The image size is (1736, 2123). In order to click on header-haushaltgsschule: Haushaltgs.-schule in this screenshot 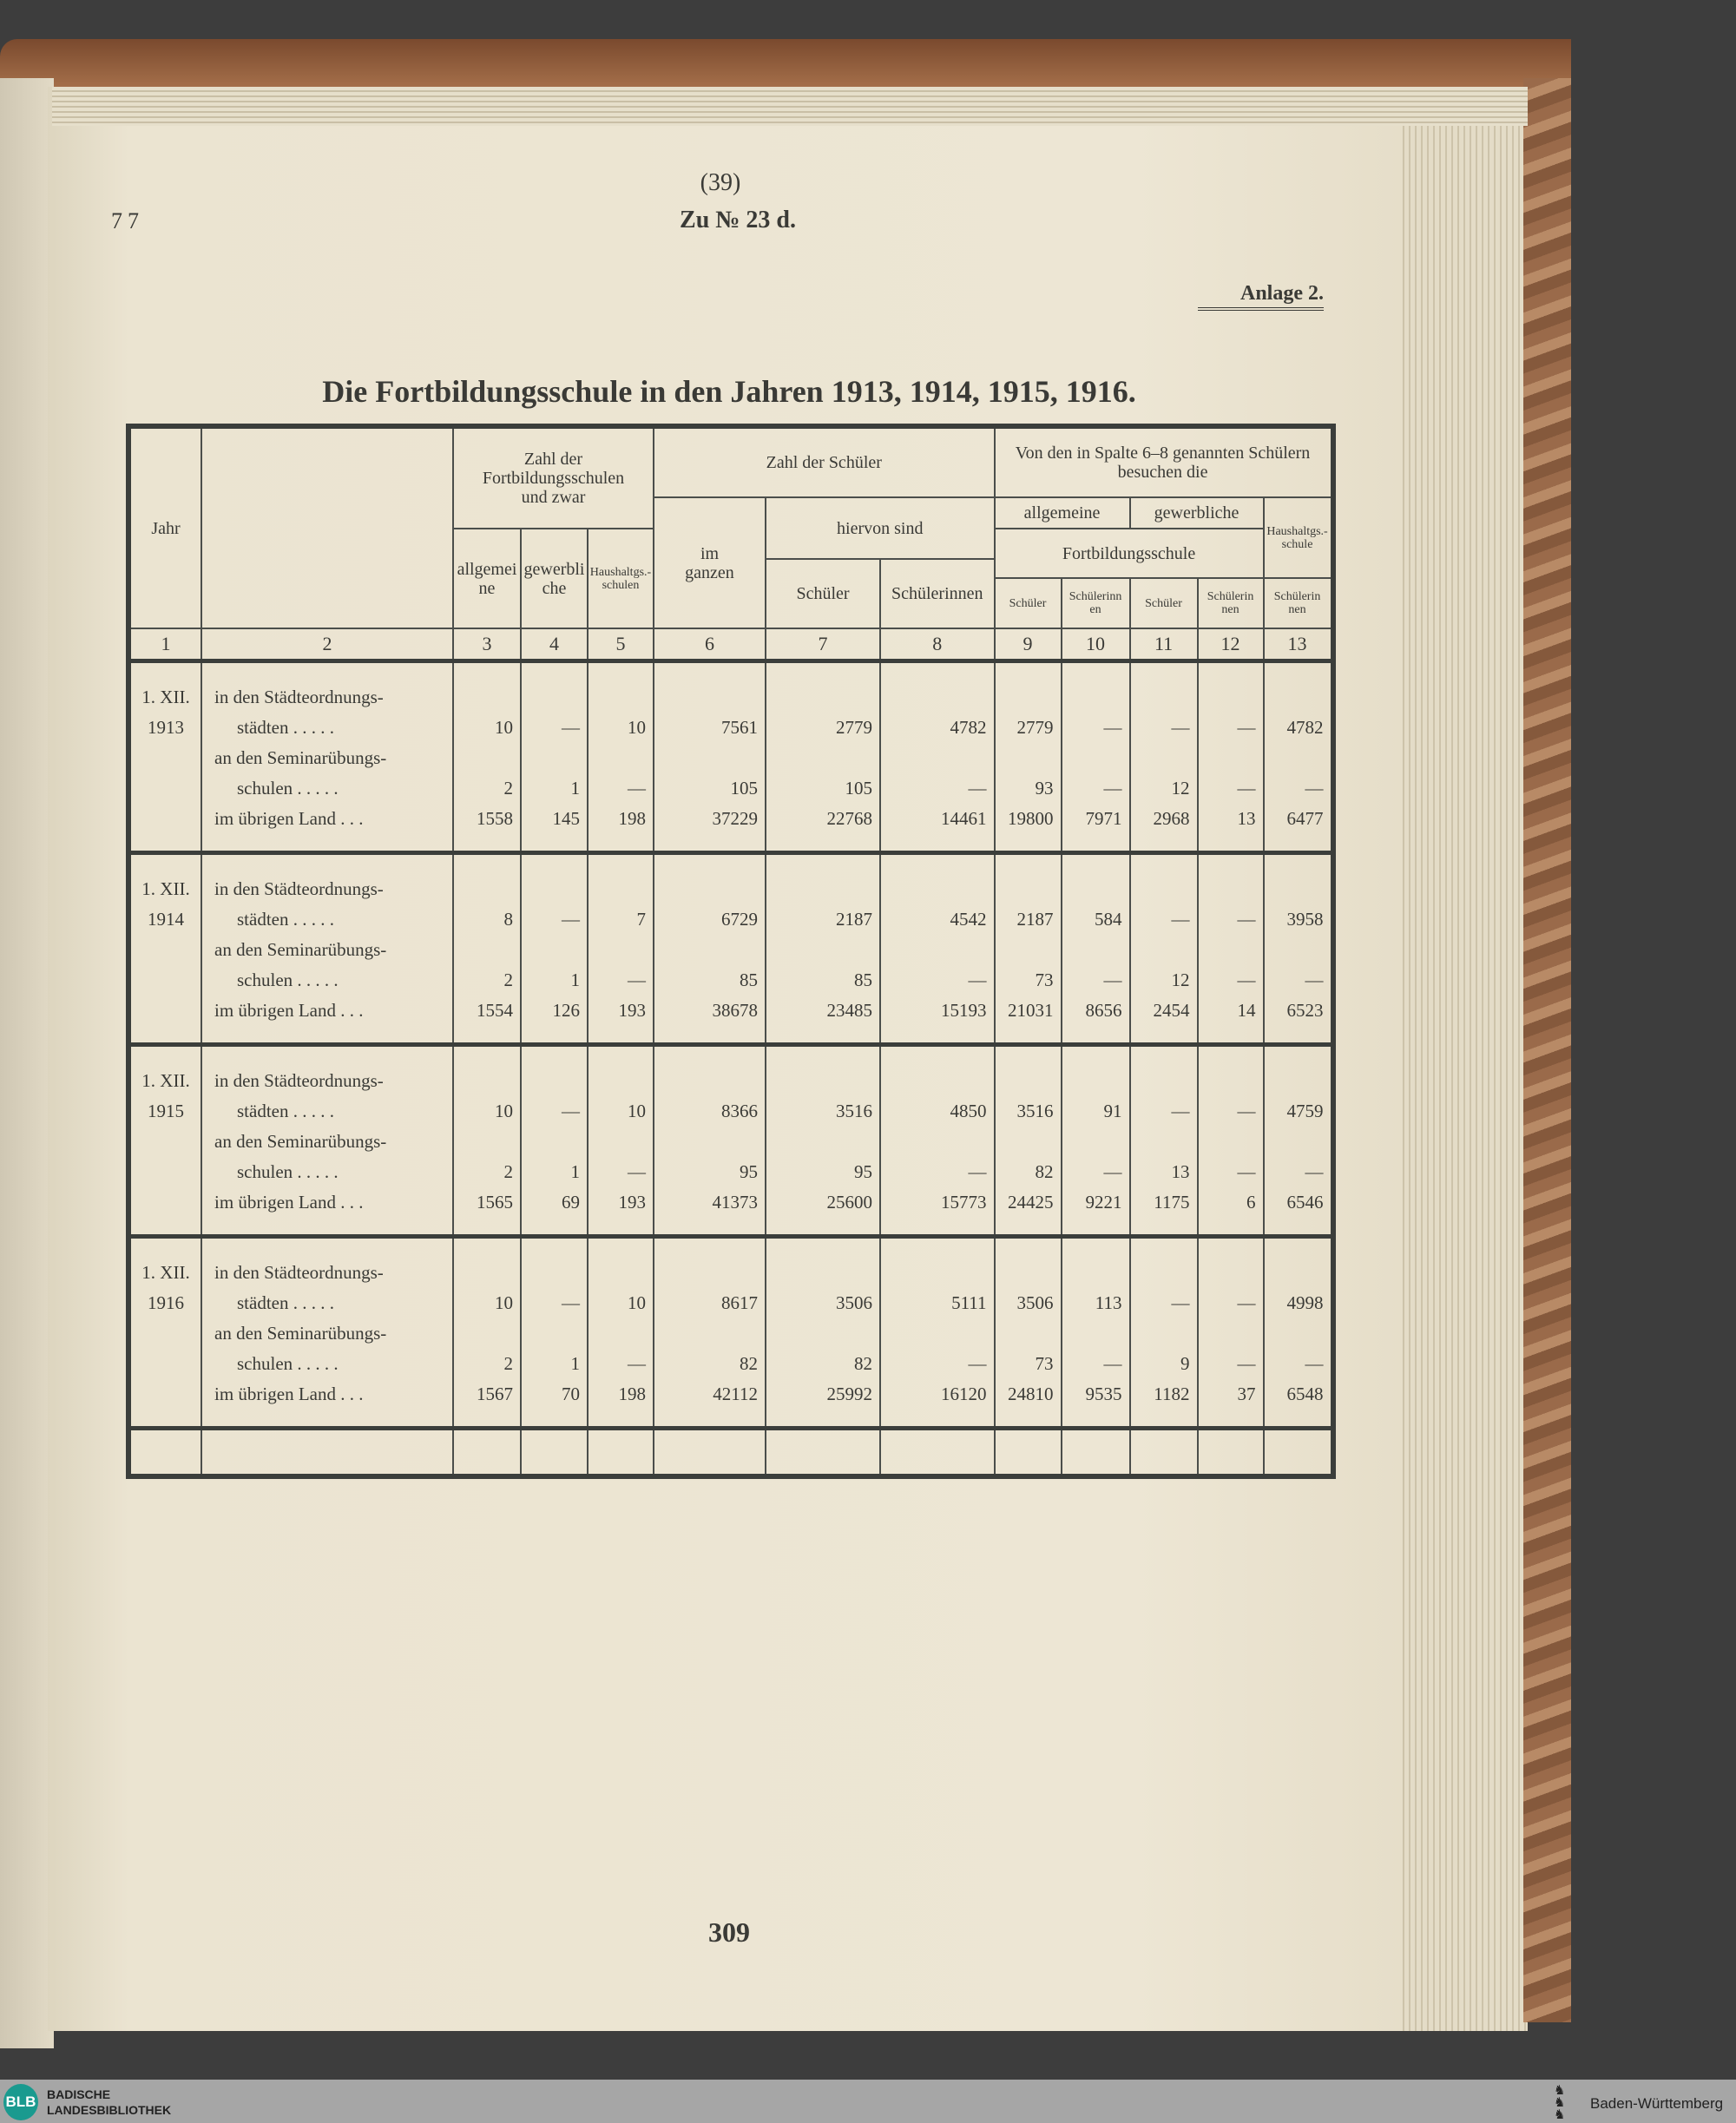, I will do `click(1298, 537)`.